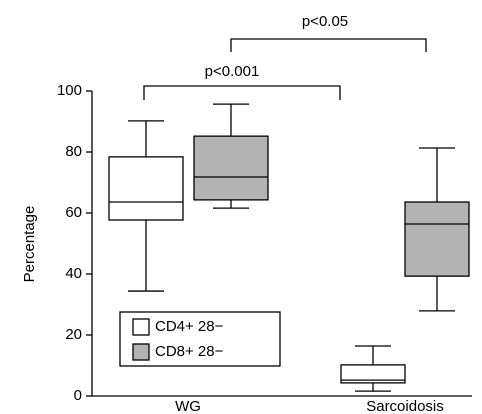 The height and width of the screenshot is (414, 482). What do you see at coordinates (232, 71) in the screenshot?
I see `annotation: p<0.001` at bounding box center [232, 71].